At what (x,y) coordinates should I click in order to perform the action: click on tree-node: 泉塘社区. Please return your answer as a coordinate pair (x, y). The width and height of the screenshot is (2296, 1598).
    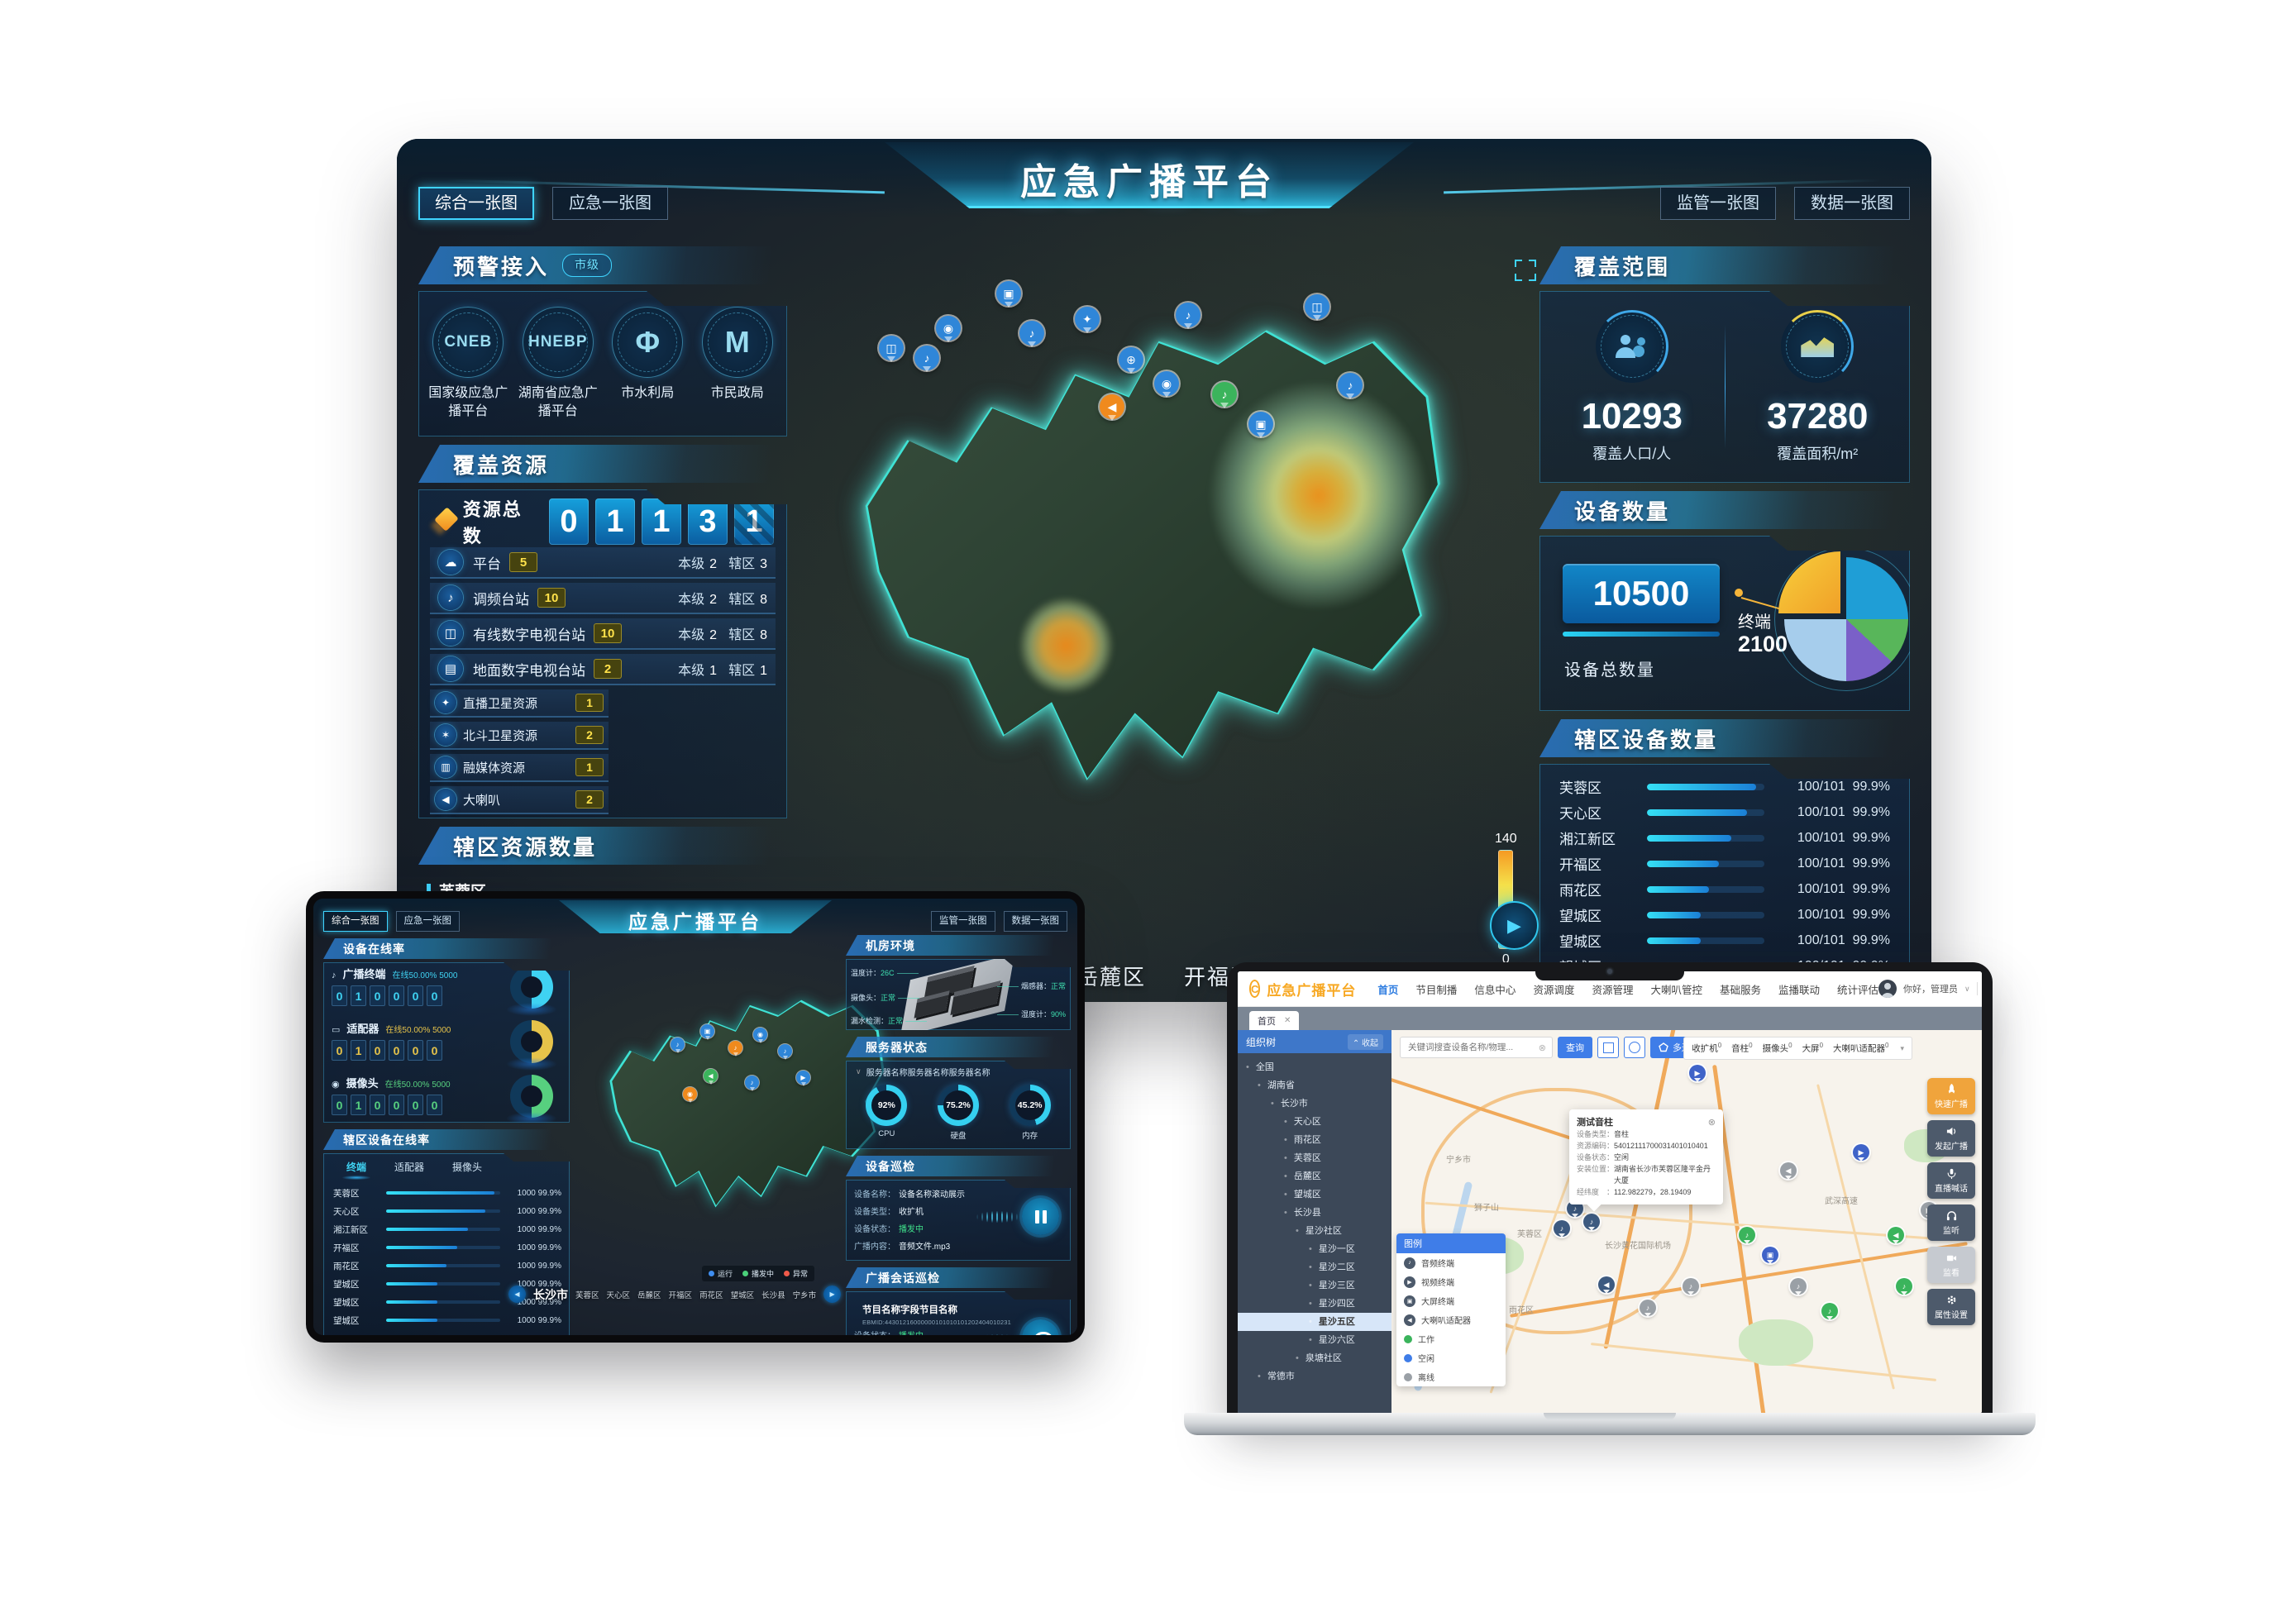
    Looking at the image, I should click on (1314, 1358).